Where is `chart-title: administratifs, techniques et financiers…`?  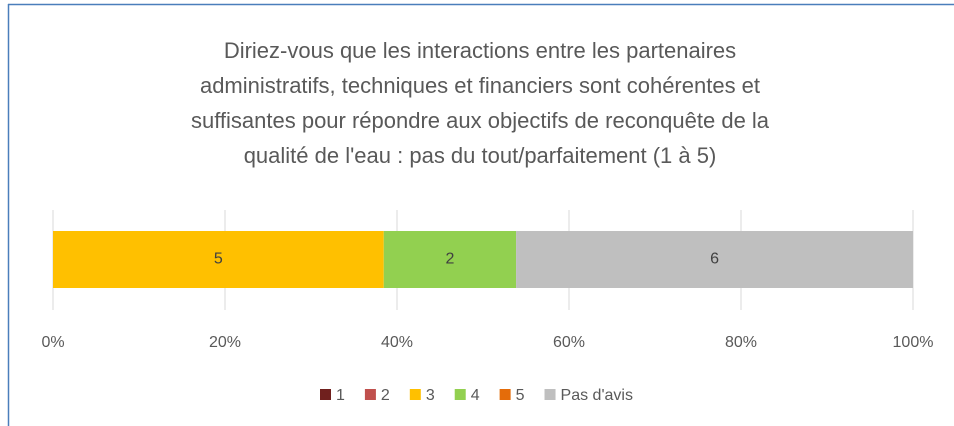 chart-title: administratifs, techniques et financiers… is located at coordinates (480, 85).